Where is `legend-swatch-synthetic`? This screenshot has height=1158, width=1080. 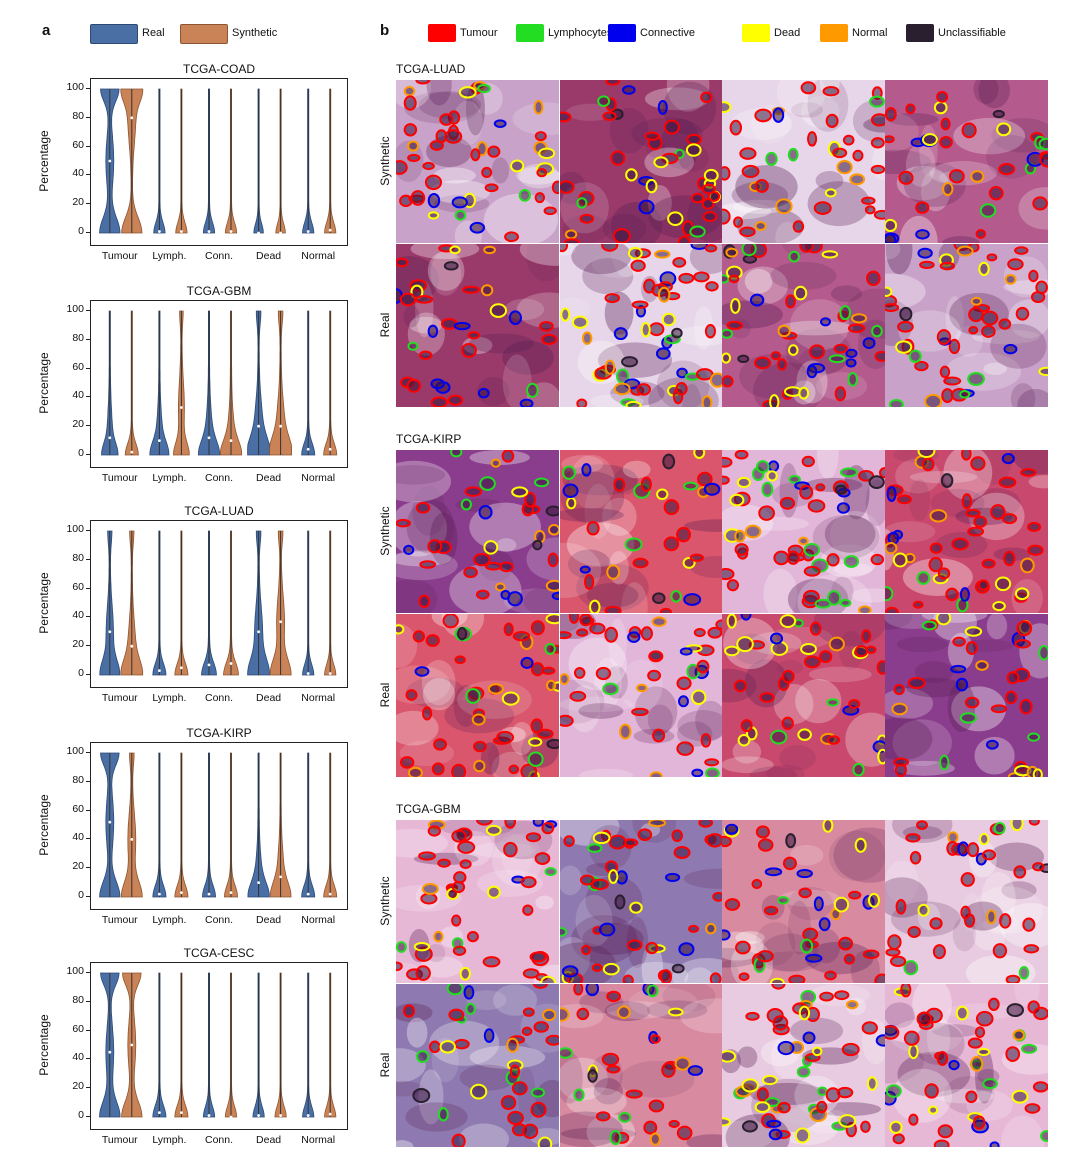 legend-swatch-synthetic is located at coordinates (204, 34).